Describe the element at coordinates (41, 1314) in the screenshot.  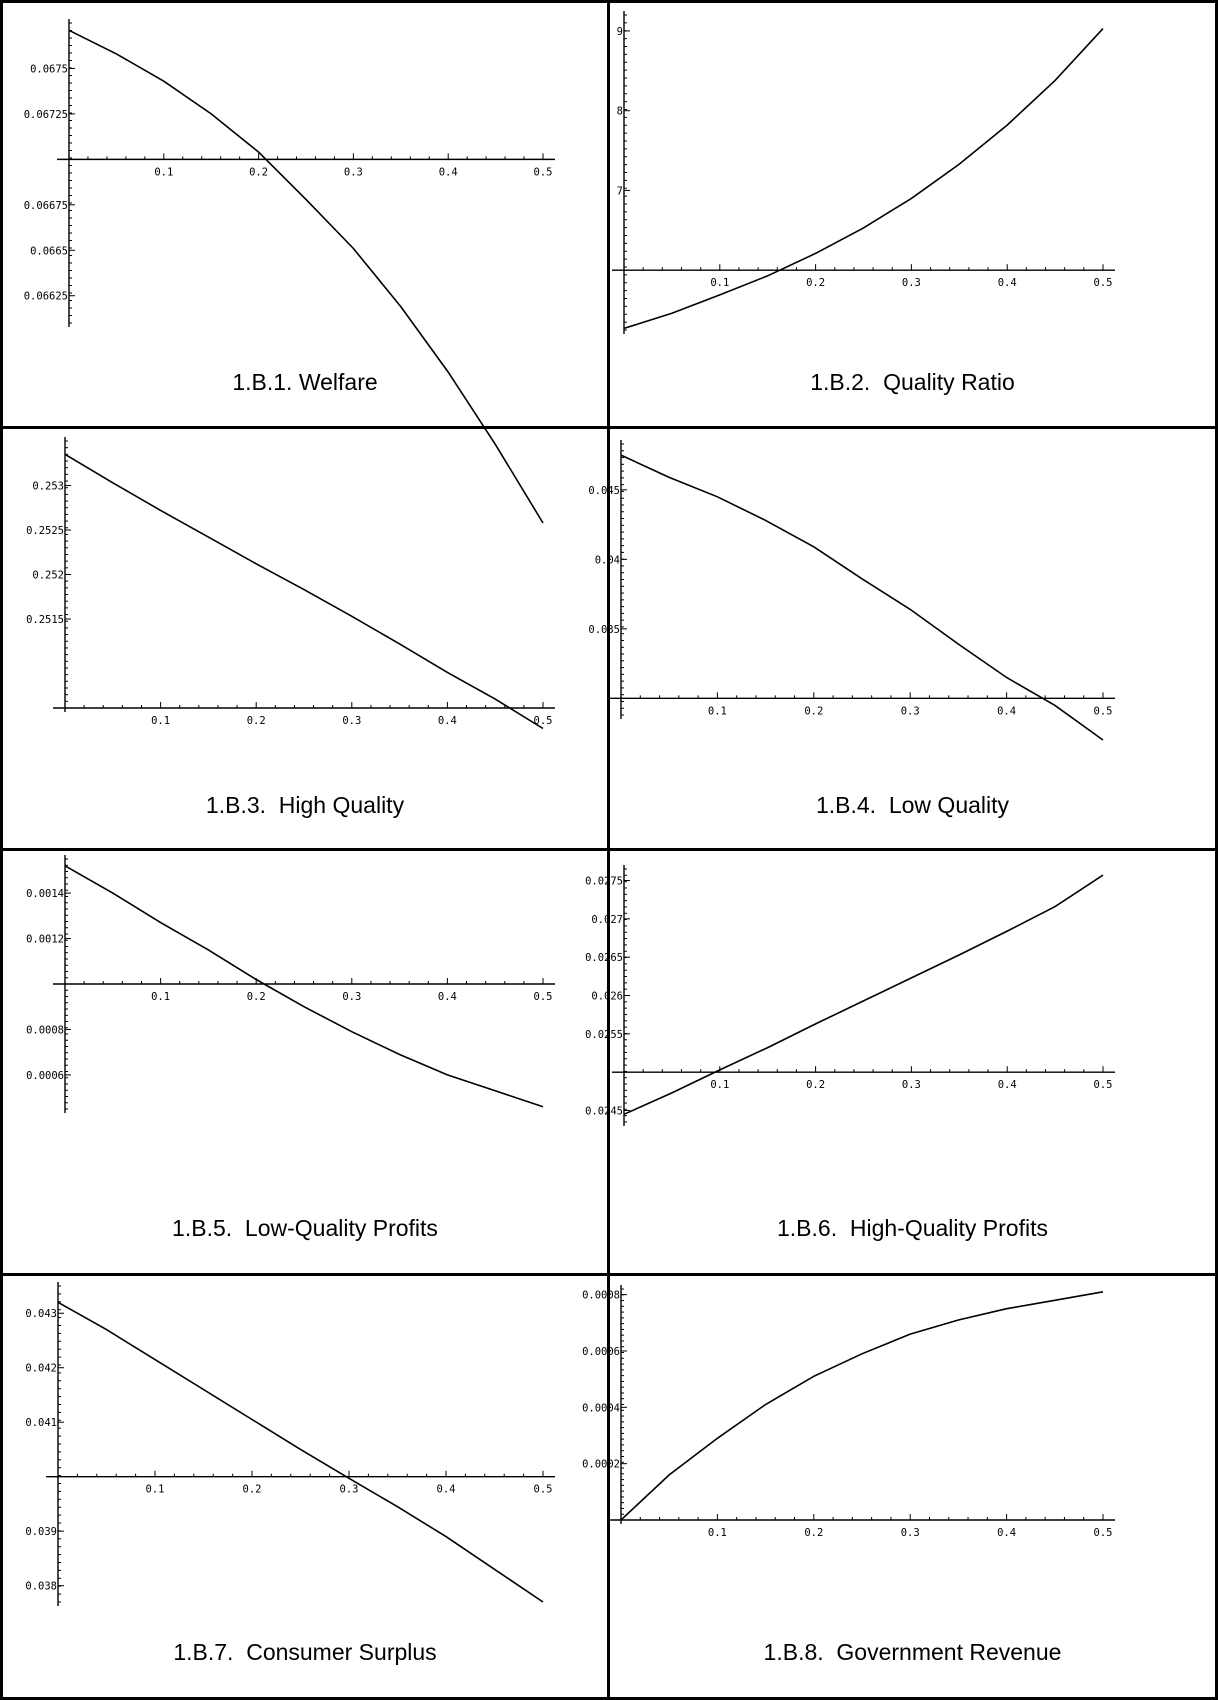
I see `y-tick-label: 0.043` at that location.